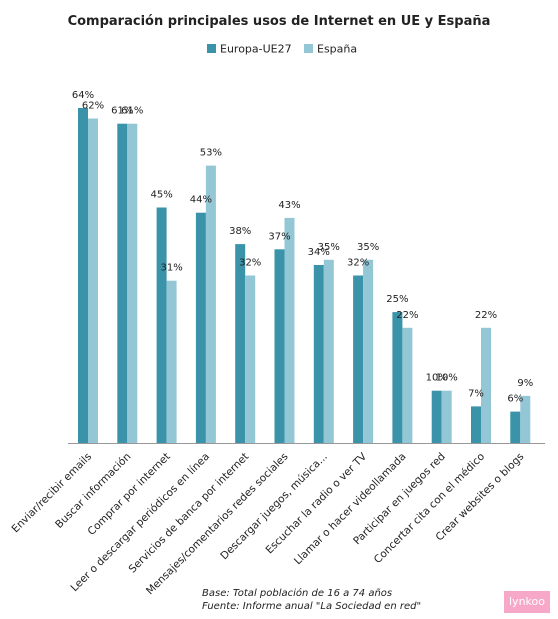  Describe the element at coordinates (122, 111) in the screenshot. I see `data-label-europa-1: 61%` at that location.